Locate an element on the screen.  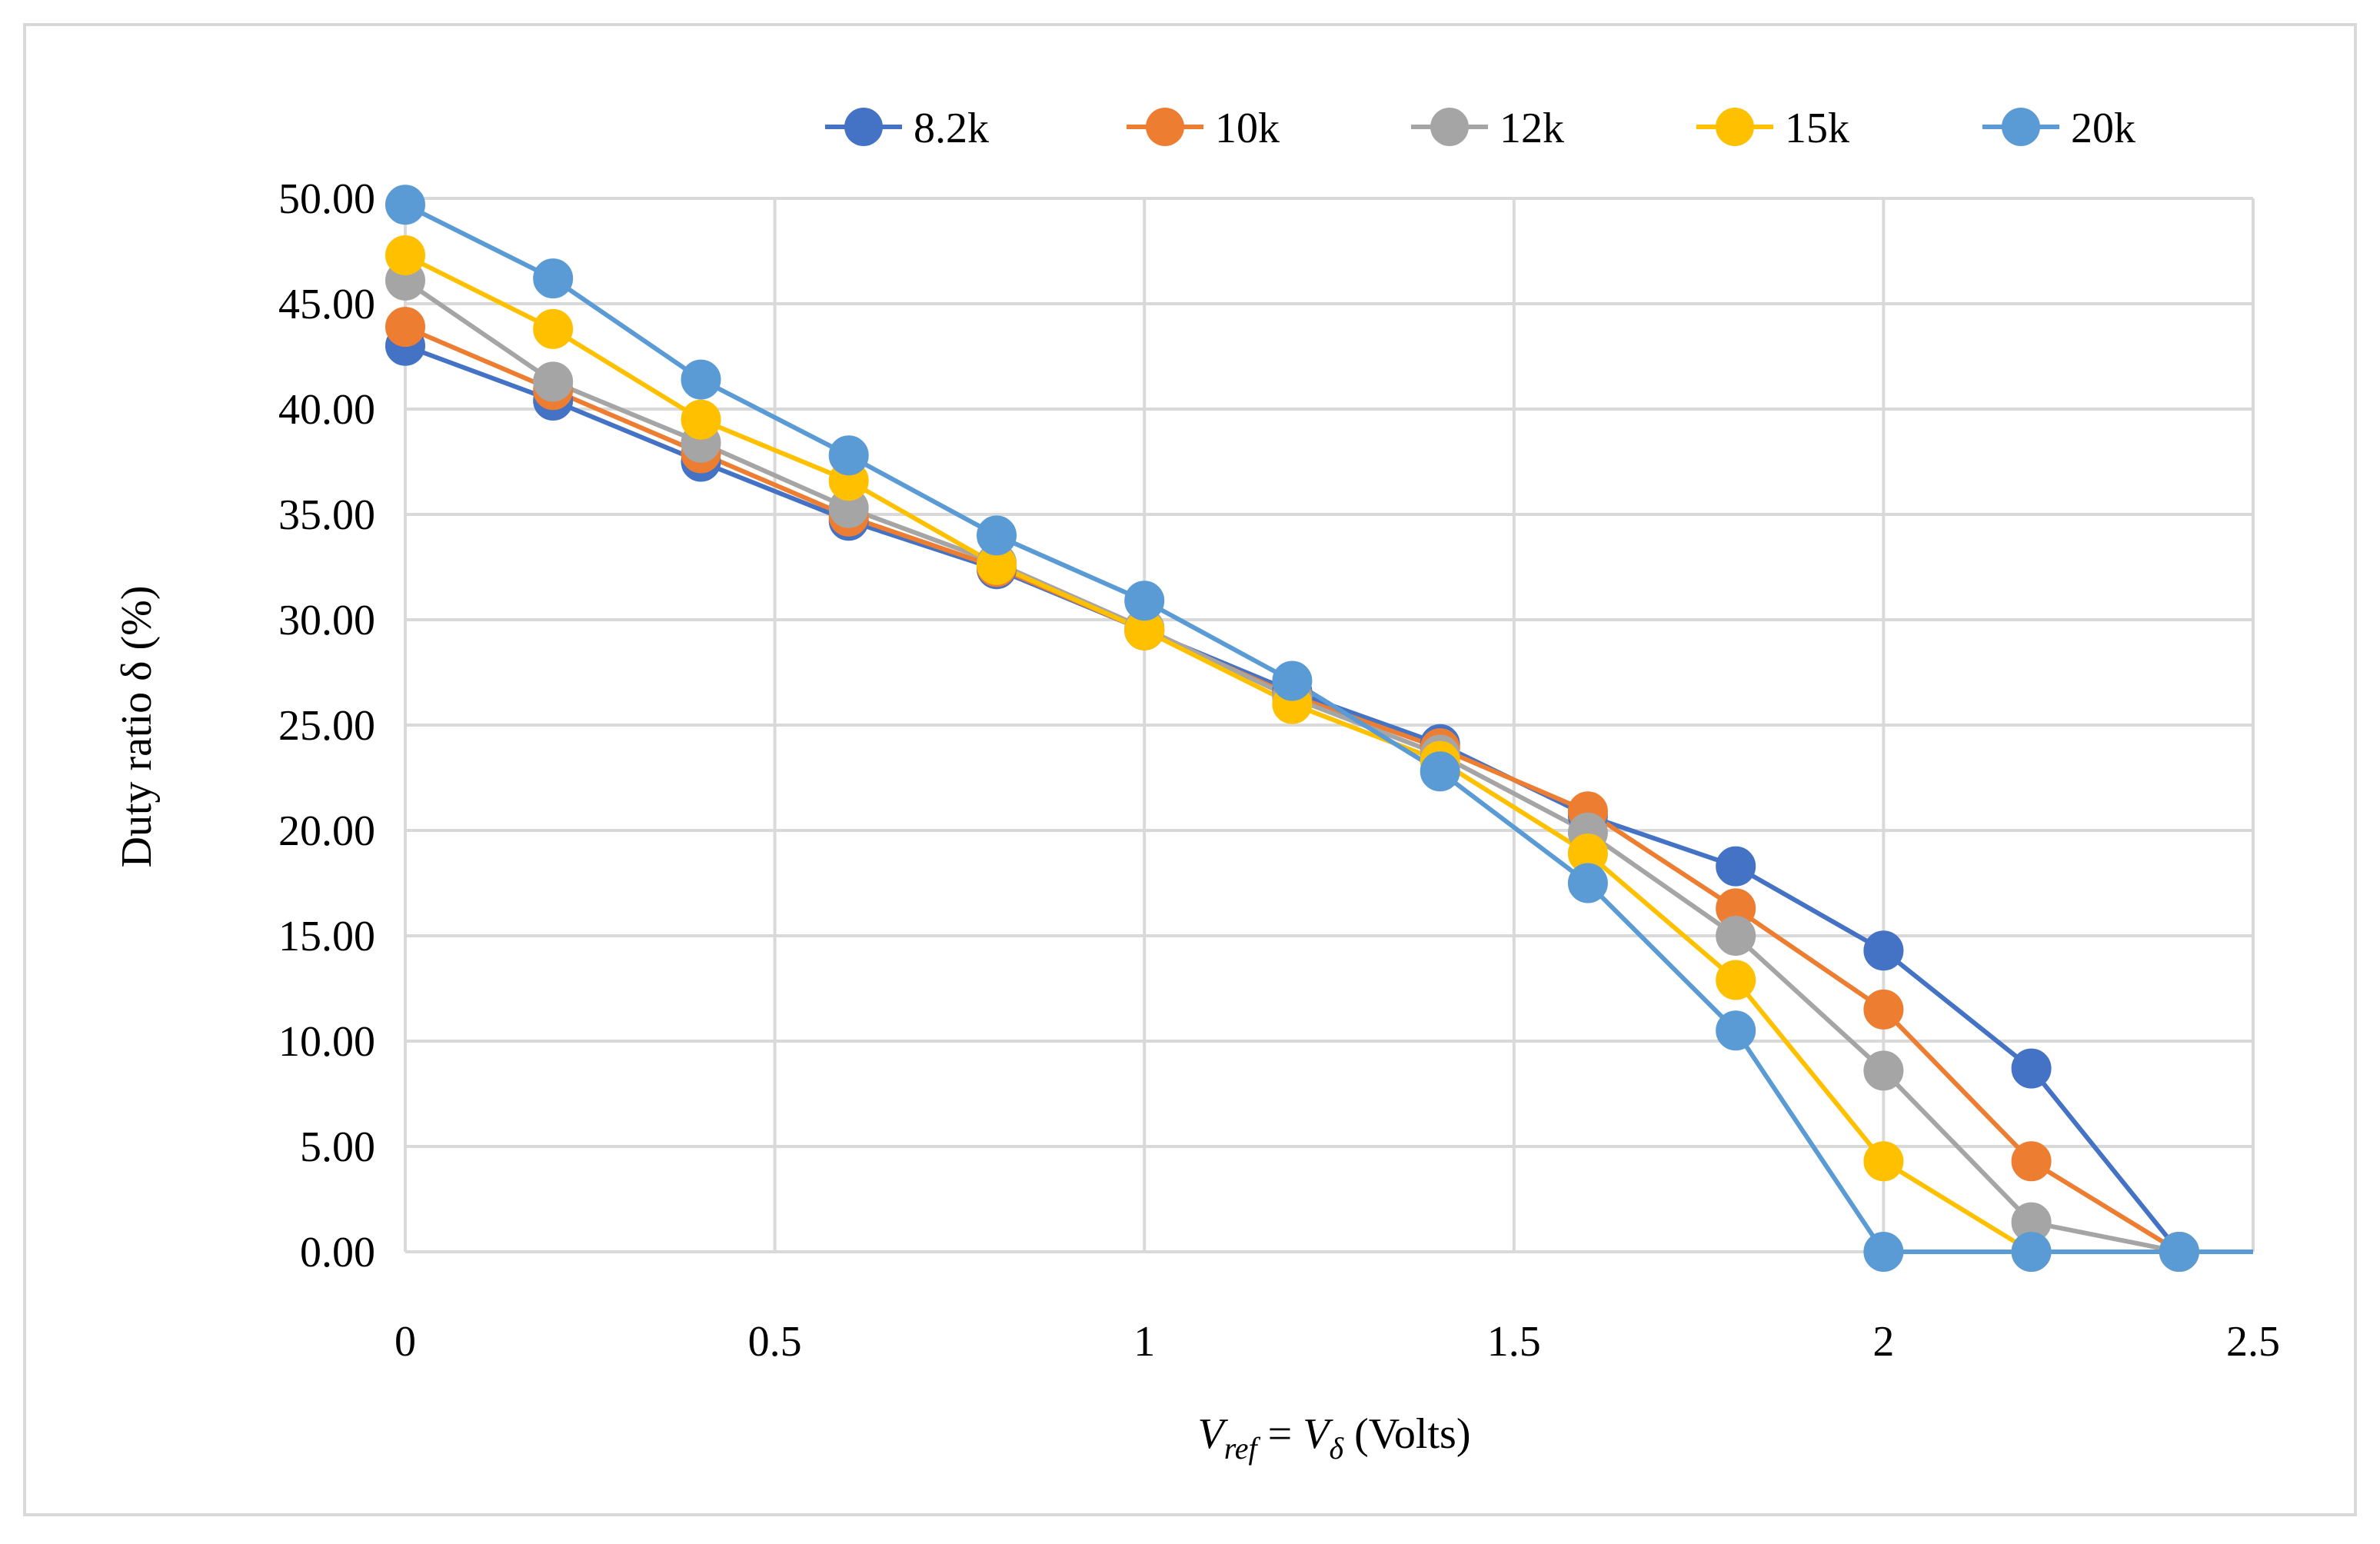
y-tick-label: 15.00 is located at coordinates (326, 936).